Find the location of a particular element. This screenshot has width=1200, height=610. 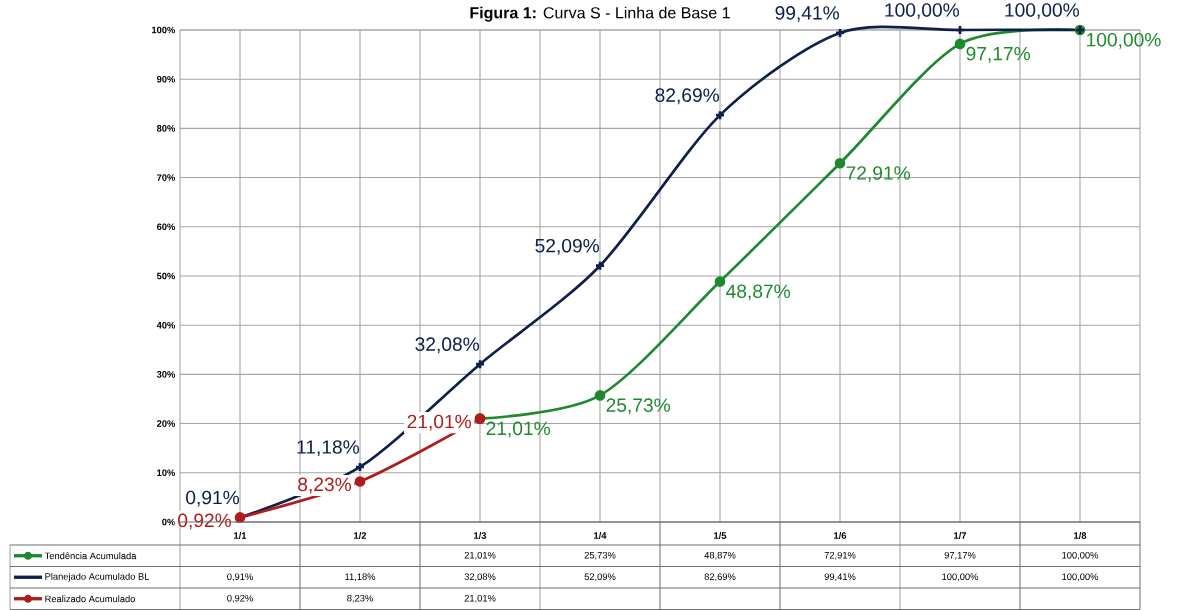

text: 0,91% is located at coordinates (213, 498).